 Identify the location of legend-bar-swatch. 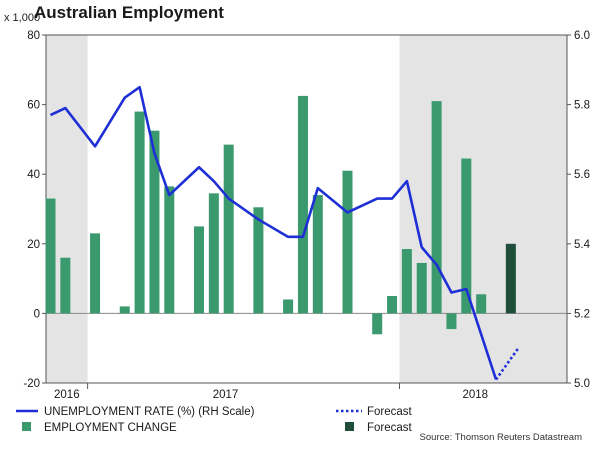
(26, 426).